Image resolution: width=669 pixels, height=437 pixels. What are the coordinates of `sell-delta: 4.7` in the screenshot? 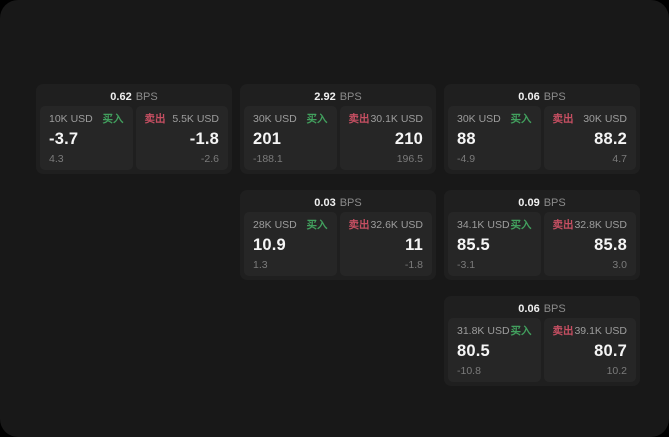 It's located at (619, 159).